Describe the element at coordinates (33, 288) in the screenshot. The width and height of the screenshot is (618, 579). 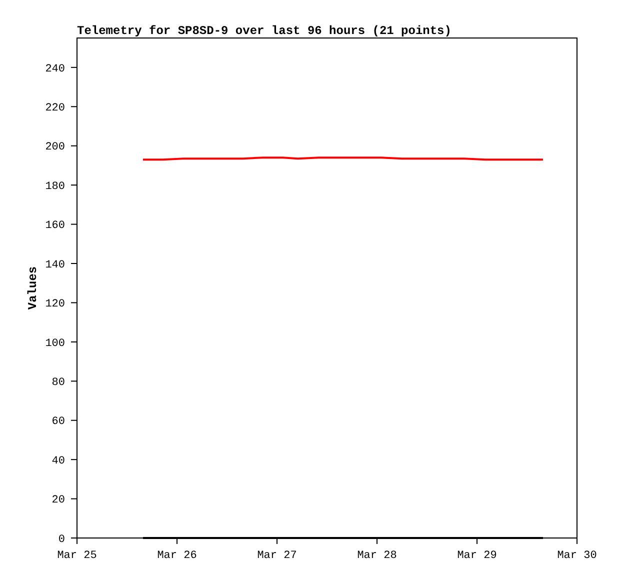
I see `y-axis-title: Values` at that location.